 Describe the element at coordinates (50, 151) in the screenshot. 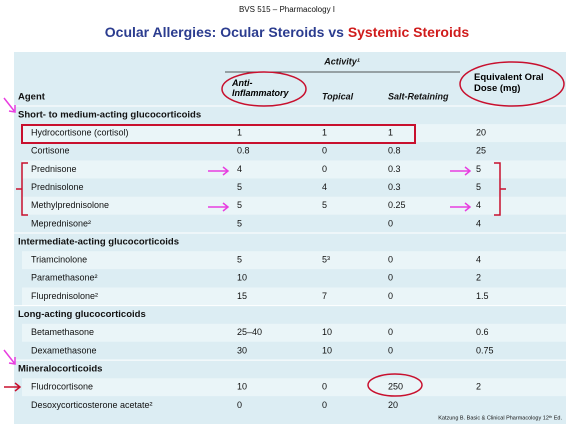

I see `agent: Cortisone` at that location.